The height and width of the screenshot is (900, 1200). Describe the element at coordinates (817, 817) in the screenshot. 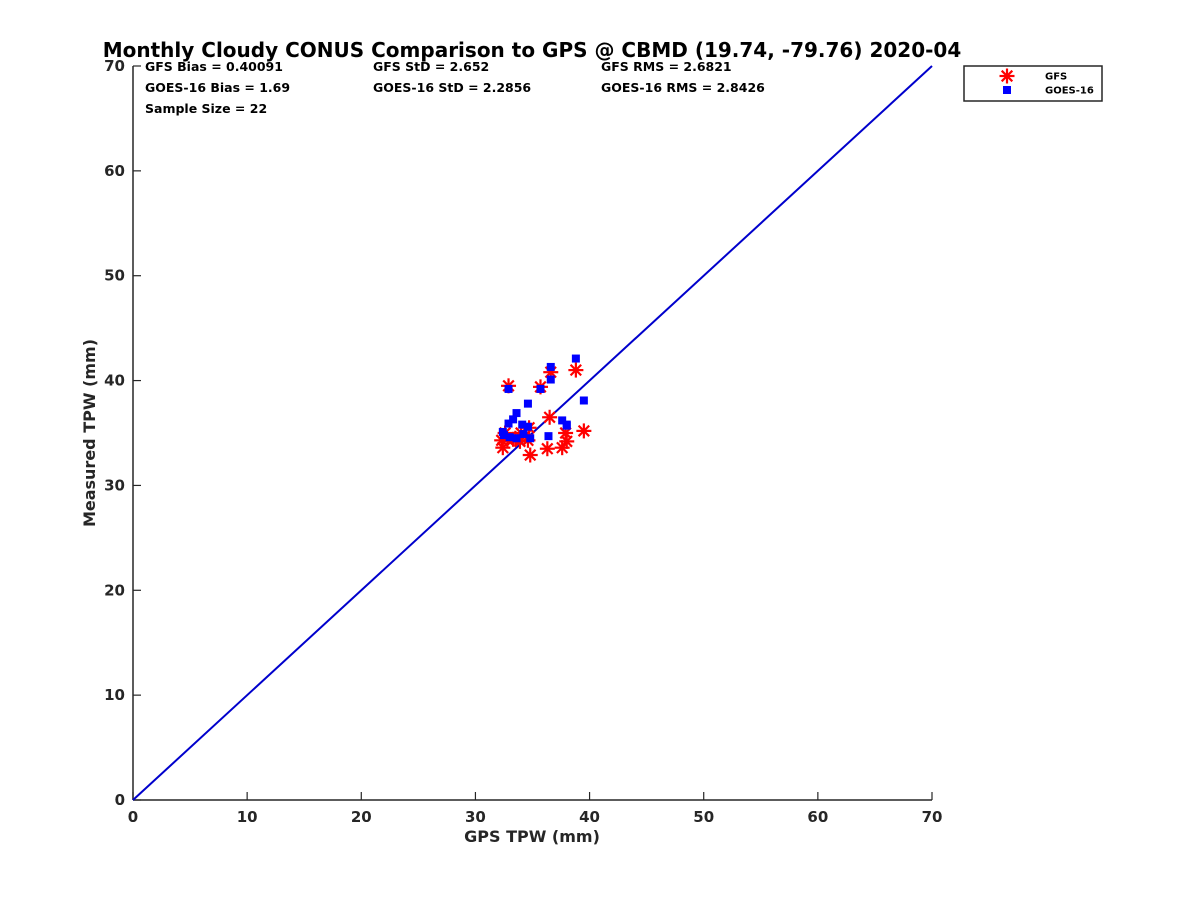

I see `x-tick-label: 60` at that location.